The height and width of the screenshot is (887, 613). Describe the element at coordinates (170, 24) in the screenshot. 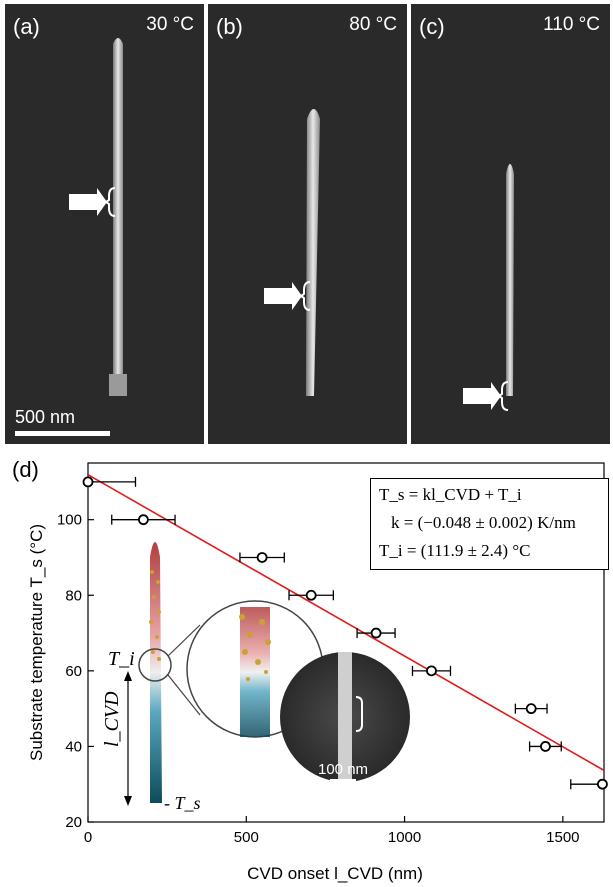

I see `temperature-label-a: 30 °C` at that location.